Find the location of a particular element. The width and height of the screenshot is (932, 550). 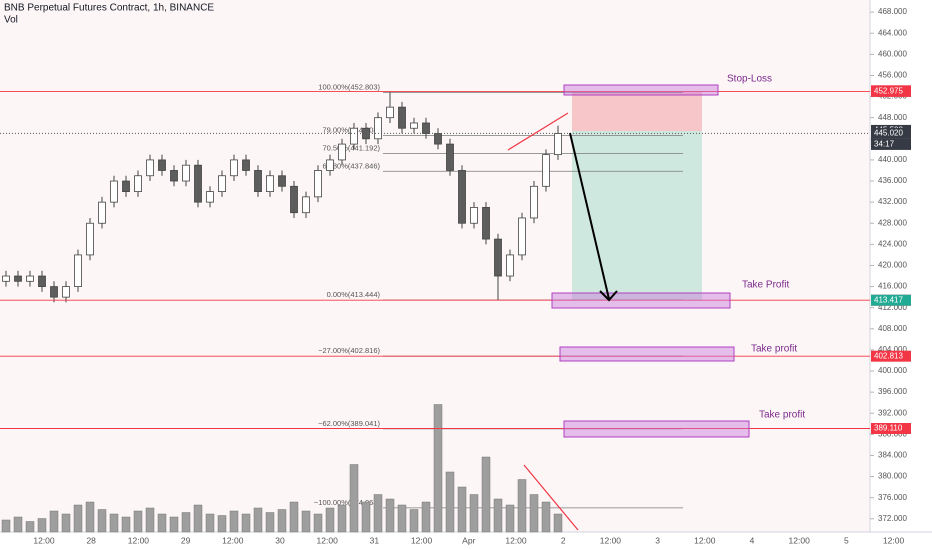

price-tag-label: 452.975 is located at coordinates (888, 91).